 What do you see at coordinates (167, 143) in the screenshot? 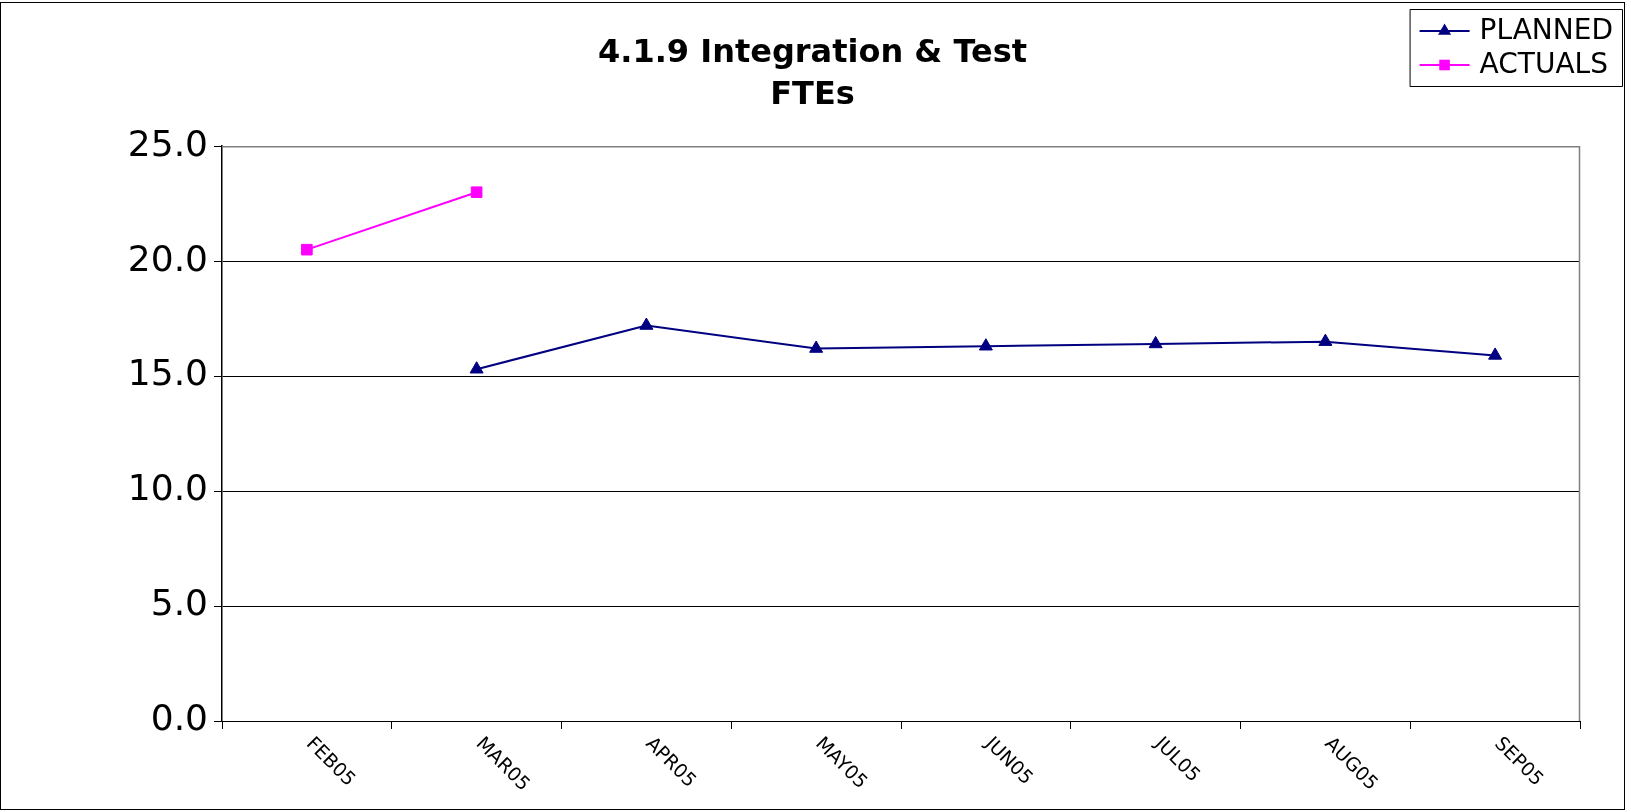
I see `y-tick-label: 25.0` at bounding box center [167, 143].